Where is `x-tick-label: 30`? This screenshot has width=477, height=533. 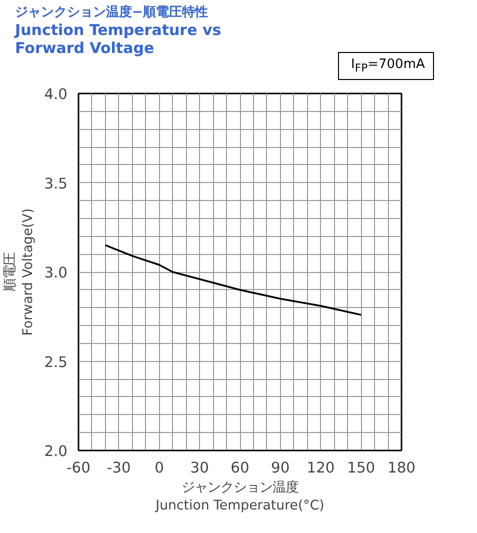
x-tick-label: 30 is located at coordinates (199, 468).